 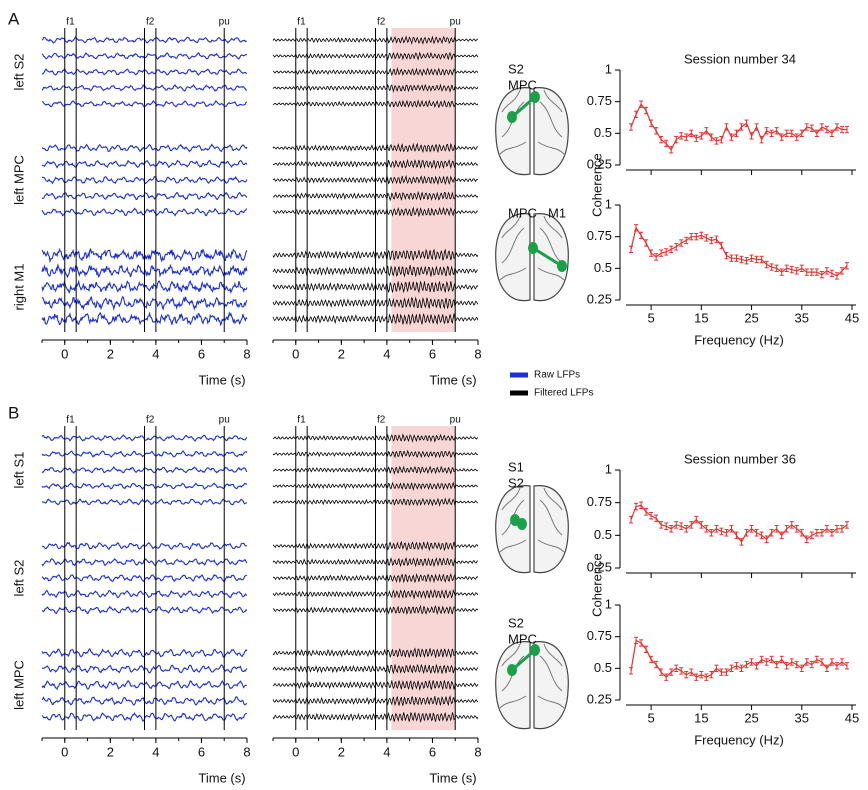 I want to click on chart-title: Session number 36, so click(x=740, y=458).